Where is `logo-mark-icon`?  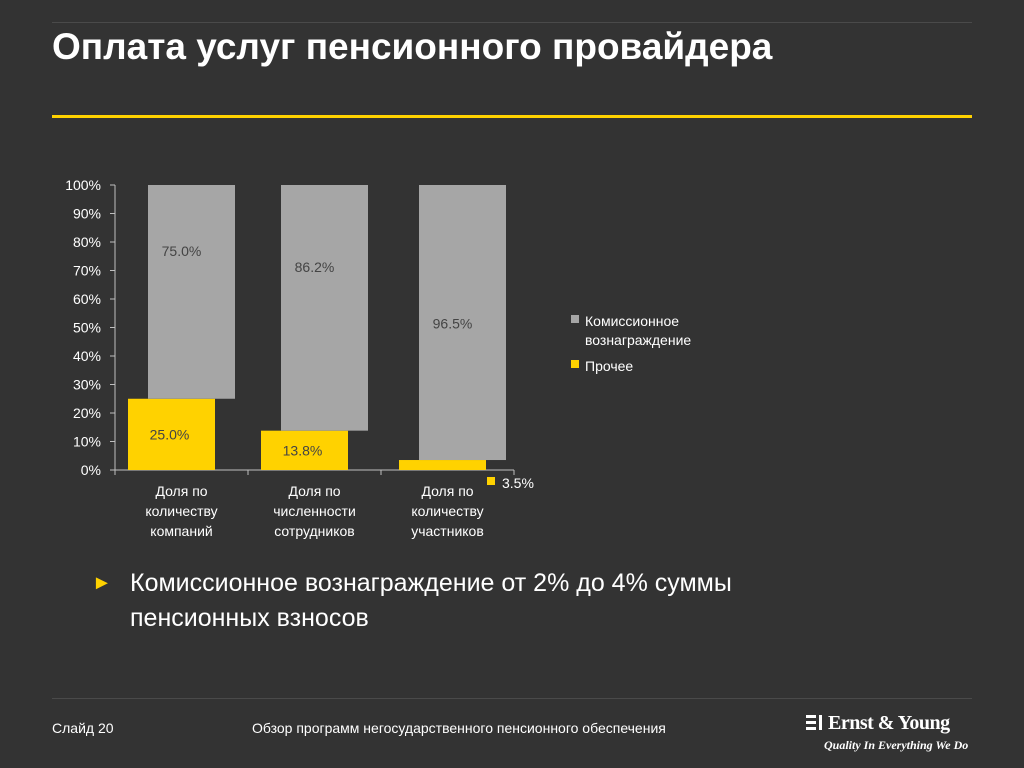 logo-mark-icon is located at coordinates (814, 722).